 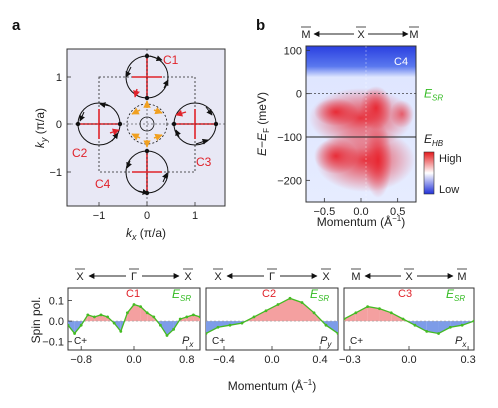 I want to click on a-ytick-2: −1, so click(x=55, y=173).